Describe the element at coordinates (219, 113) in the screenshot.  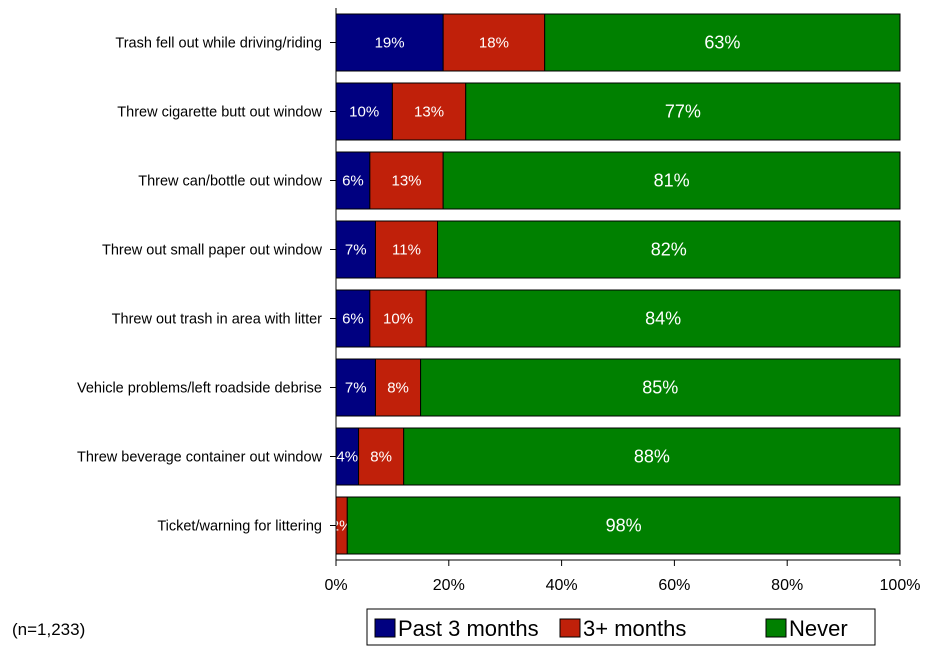
I see `category-label-2: Threw cigarette butt out window` at that location.